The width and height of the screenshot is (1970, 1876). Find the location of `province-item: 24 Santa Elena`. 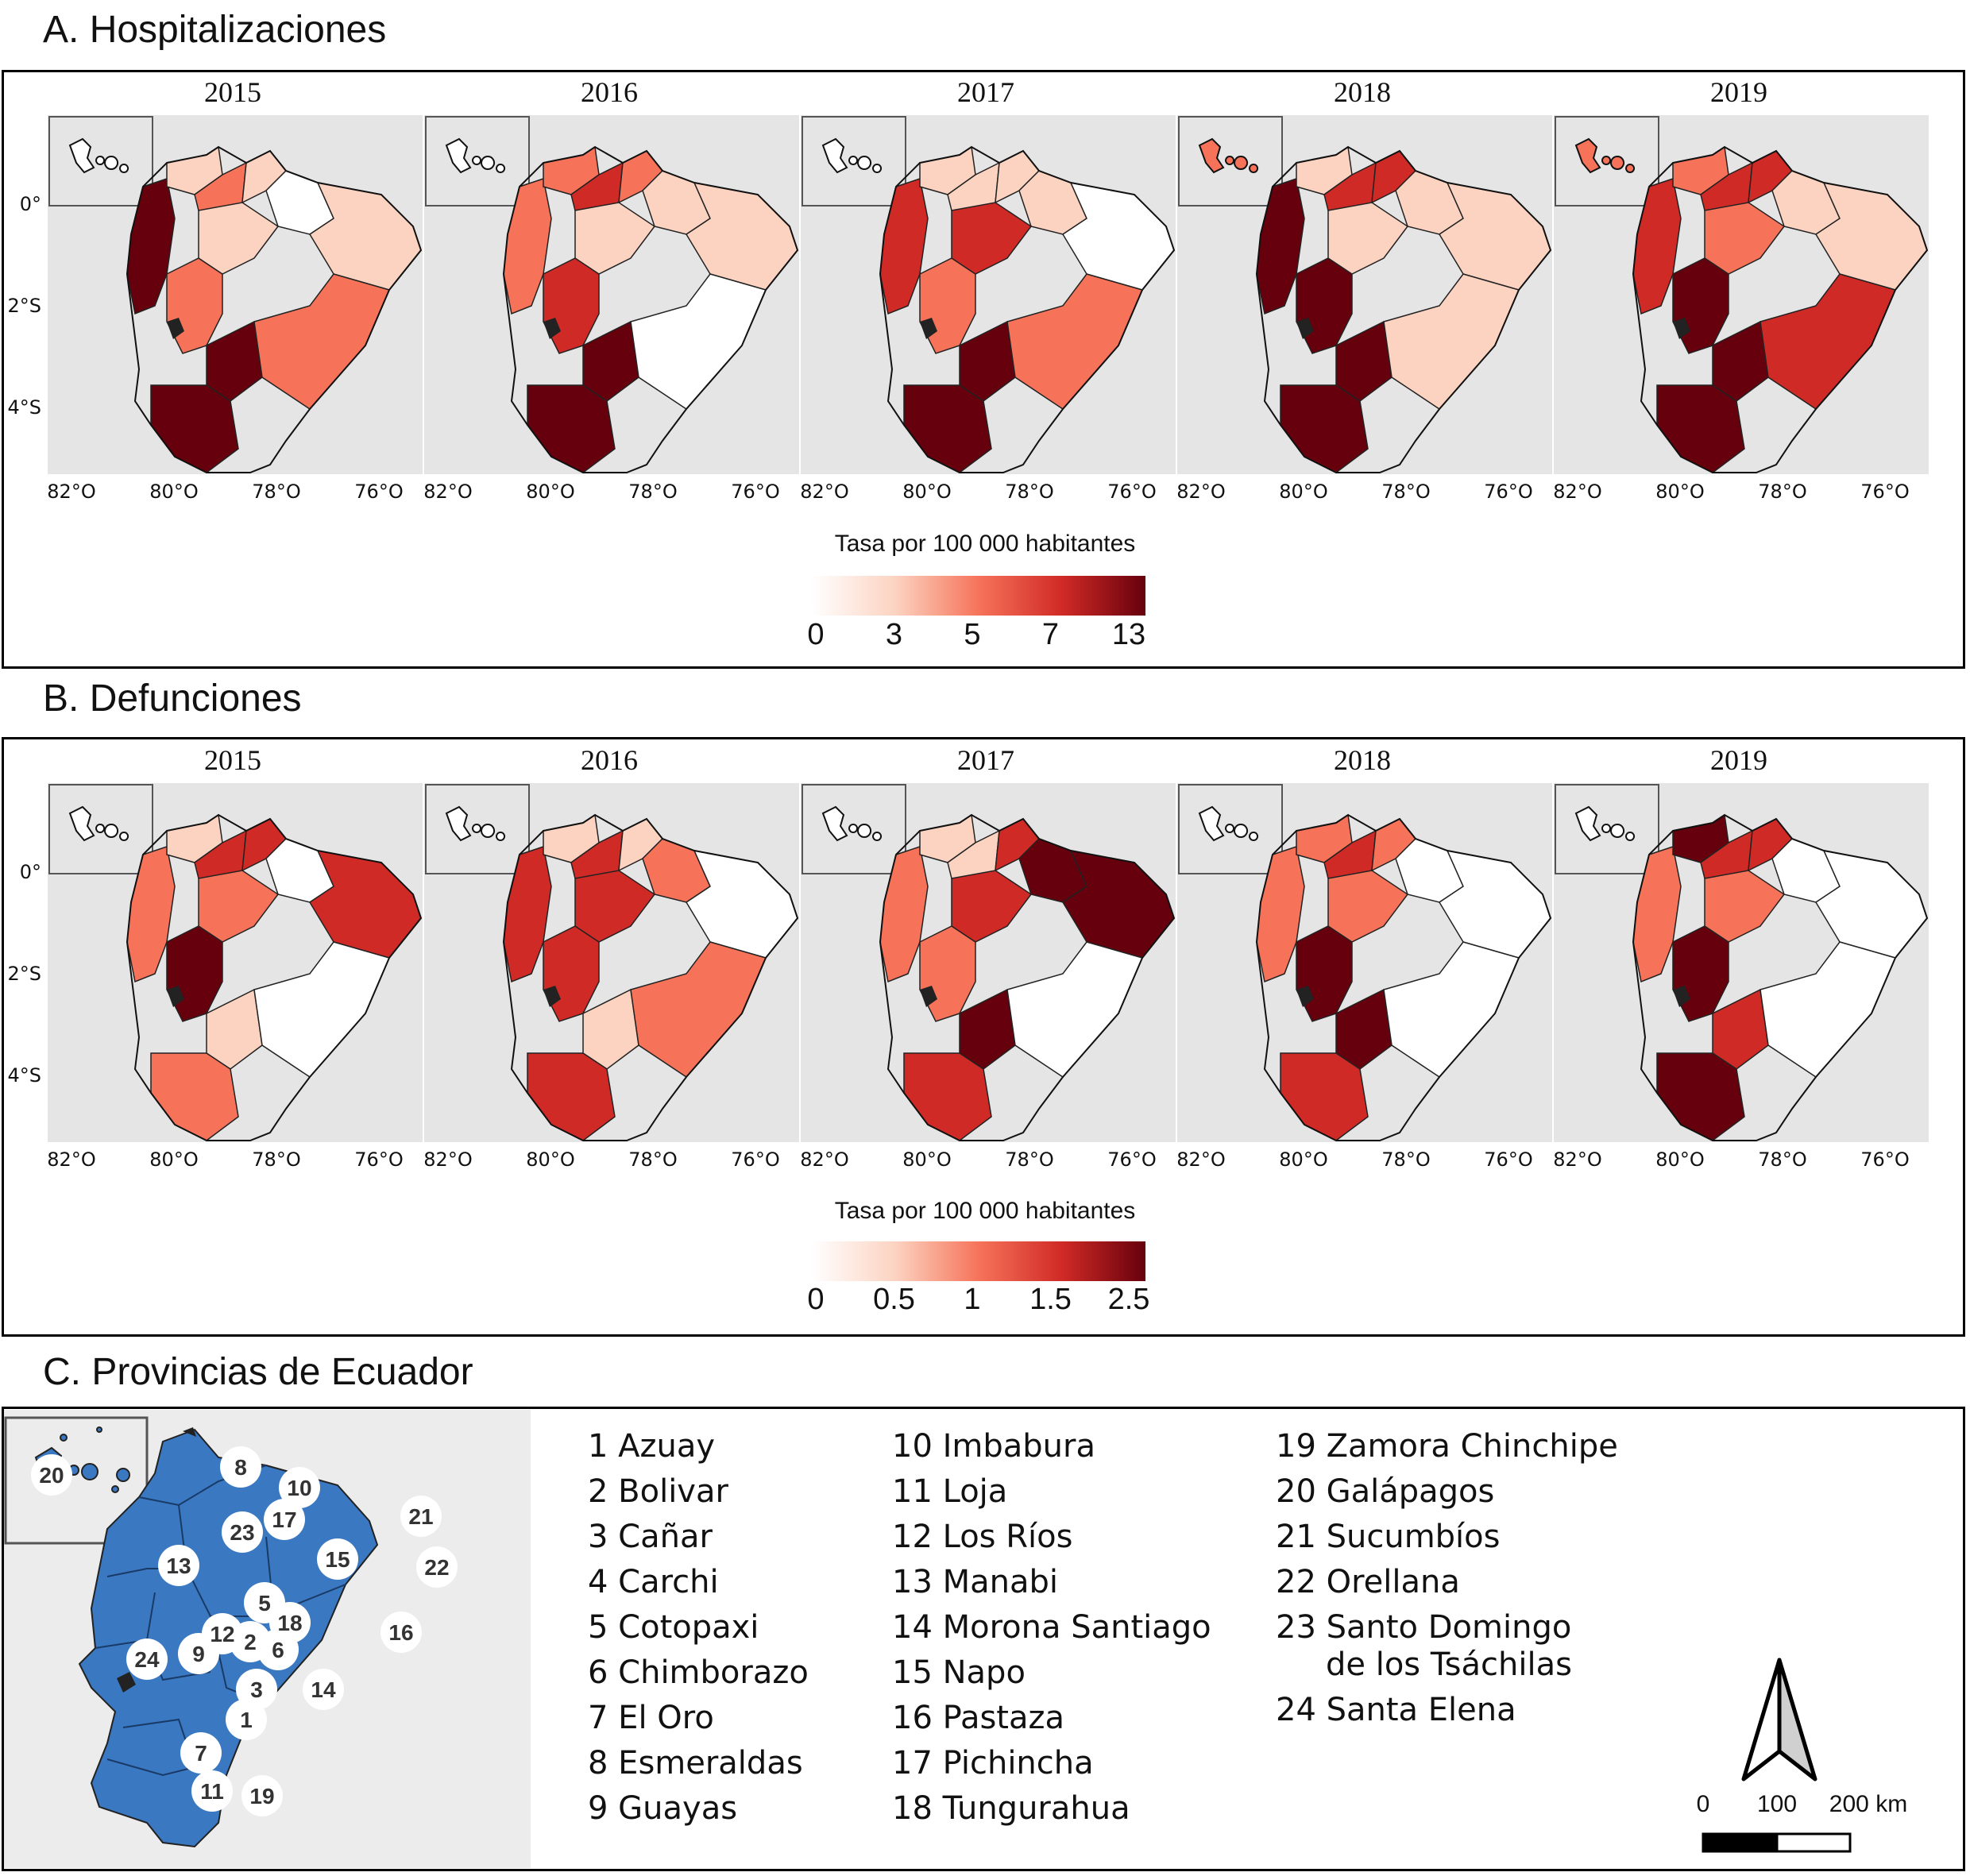

province-item: 24 Santa Elena is located at coordinates (1396, 1710).